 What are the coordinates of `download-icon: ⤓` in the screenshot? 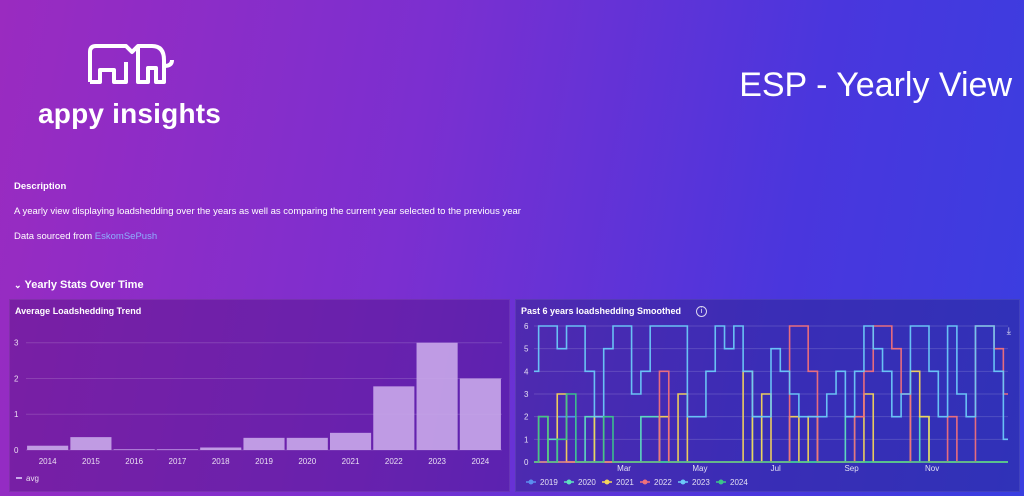 It's located at (1008, 331).